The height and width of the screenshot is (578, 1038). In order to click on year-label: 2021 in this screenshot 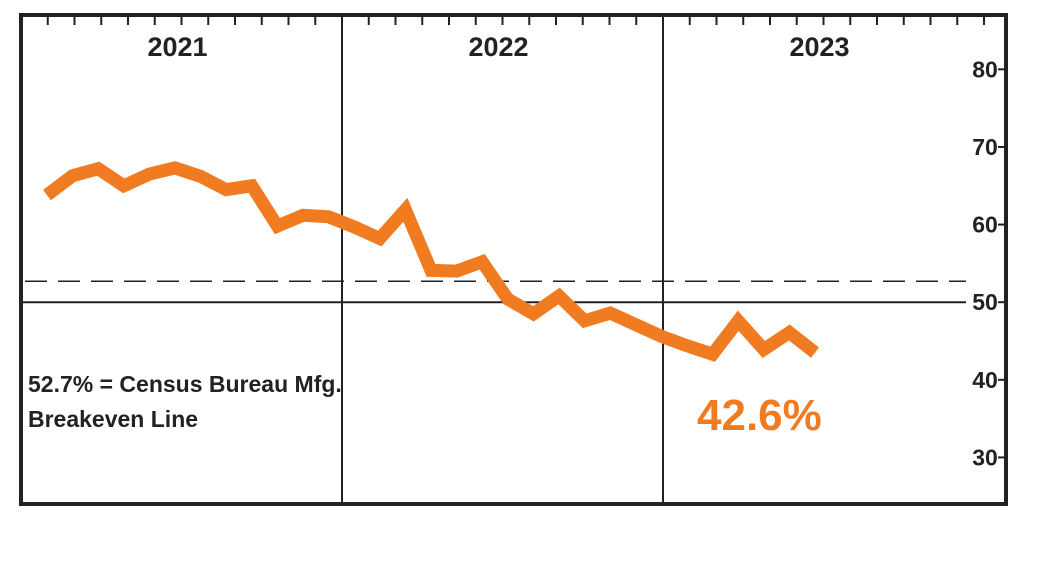, I will do `click(177, 47)`.